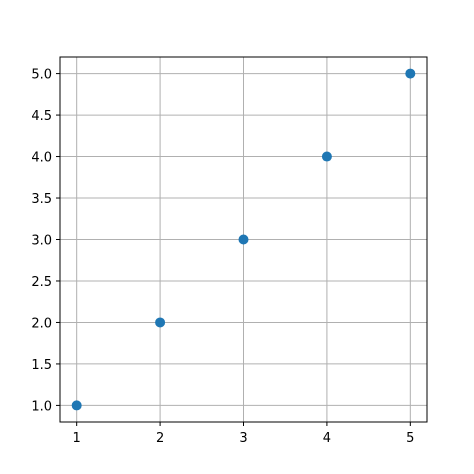  I want to click on y-tick-label: 4.5, so click(41, 116).